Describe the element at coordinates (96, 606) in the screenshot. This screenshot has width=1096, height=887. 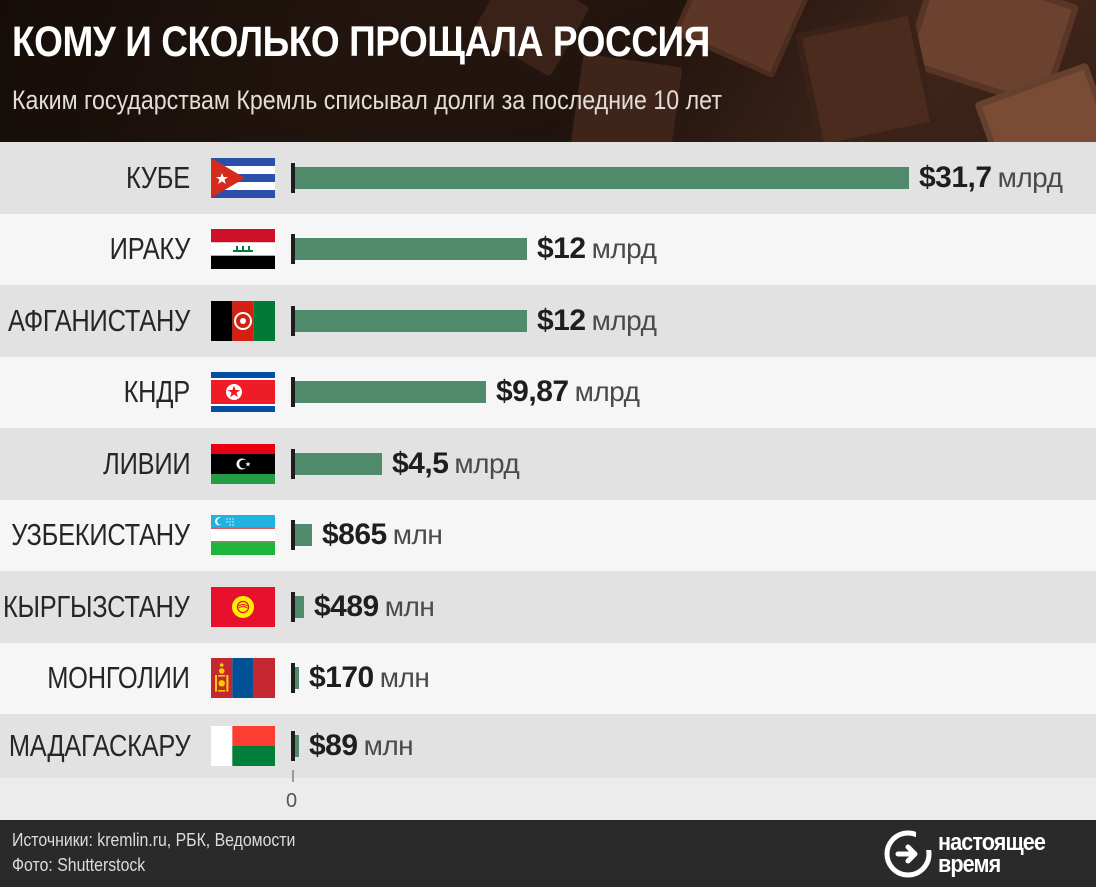
I see `category-label: КЫРГЫЗСТАНУ` at that location.